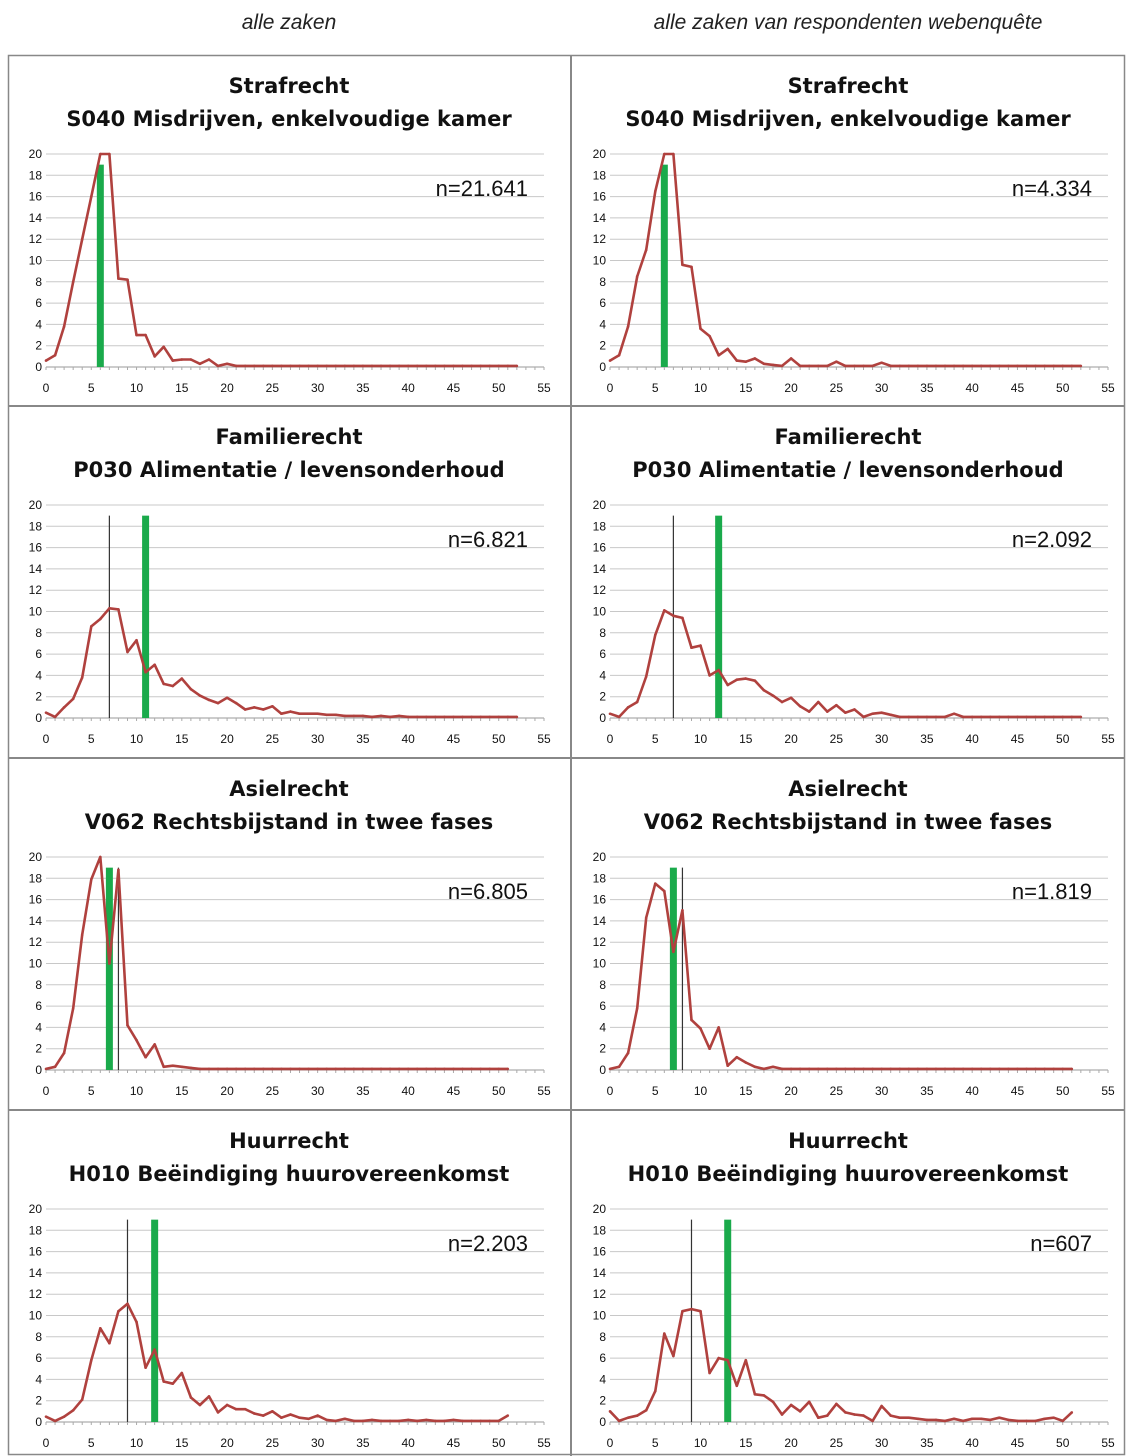 The width and height of the screenshot is (1128, 1456). I want to click on x-tick-label: 10, so click(137, 1091).